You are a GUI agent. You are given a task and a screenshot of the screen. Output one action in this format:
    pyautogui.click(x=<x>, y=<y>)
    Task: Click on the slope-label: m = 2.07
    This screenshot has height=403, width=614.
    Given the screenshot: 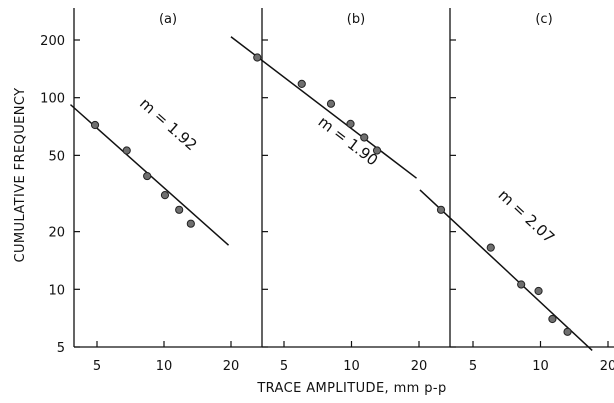 What is the action you would take?
    pyautogui.click(x=527, y=216)
    